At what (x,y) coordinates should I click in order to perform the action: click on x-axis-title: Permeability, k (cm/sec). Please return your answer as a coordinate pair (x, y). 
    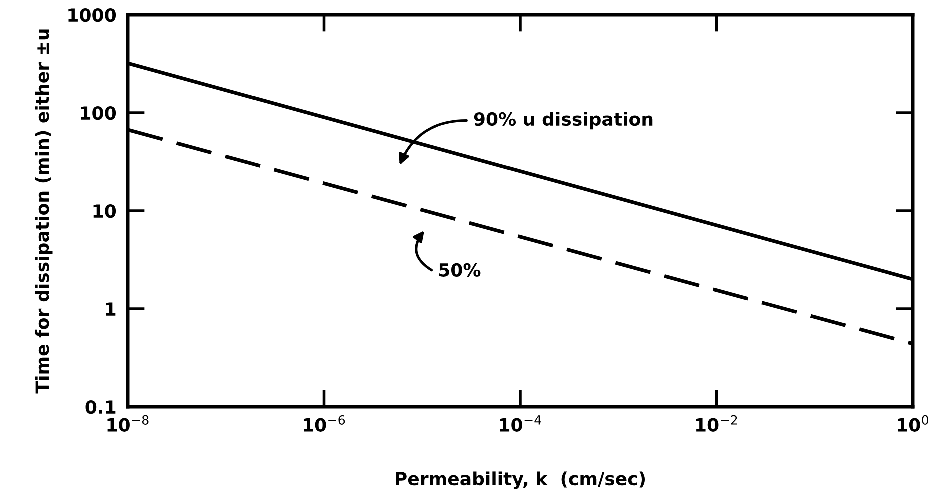
    Looking at the image, I should click on (521, 481).